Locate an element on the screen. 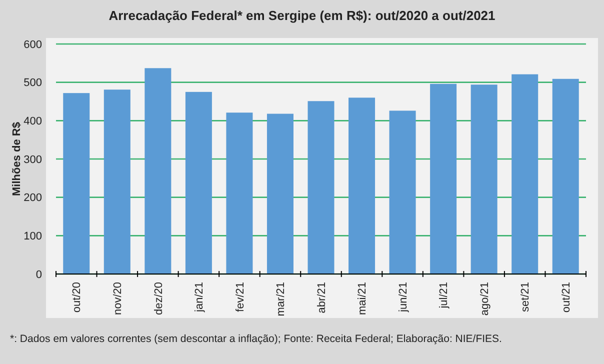 The width and height of the screenshot is (604, 364). x-tick-label: out/21 is located at coordinates (566, 297).